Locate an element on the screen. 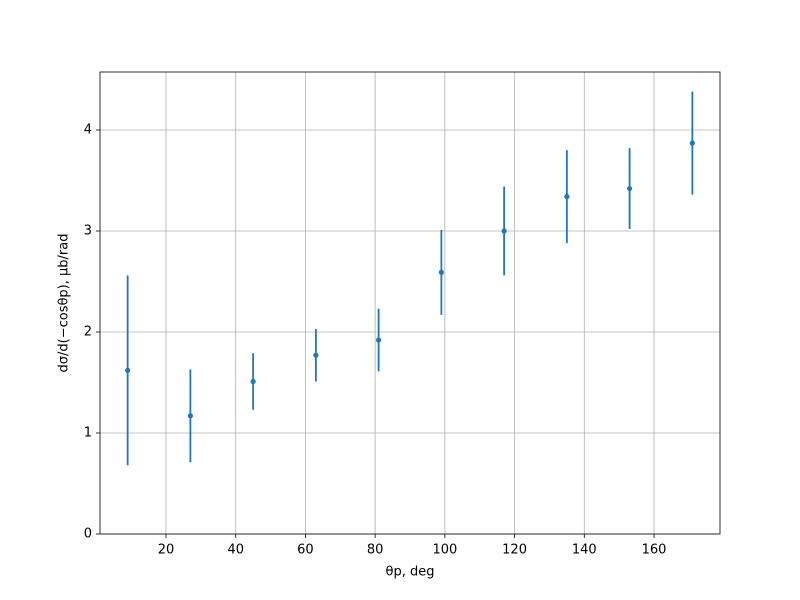  y-tick-label: 2 is located at coordinates (88, 331).